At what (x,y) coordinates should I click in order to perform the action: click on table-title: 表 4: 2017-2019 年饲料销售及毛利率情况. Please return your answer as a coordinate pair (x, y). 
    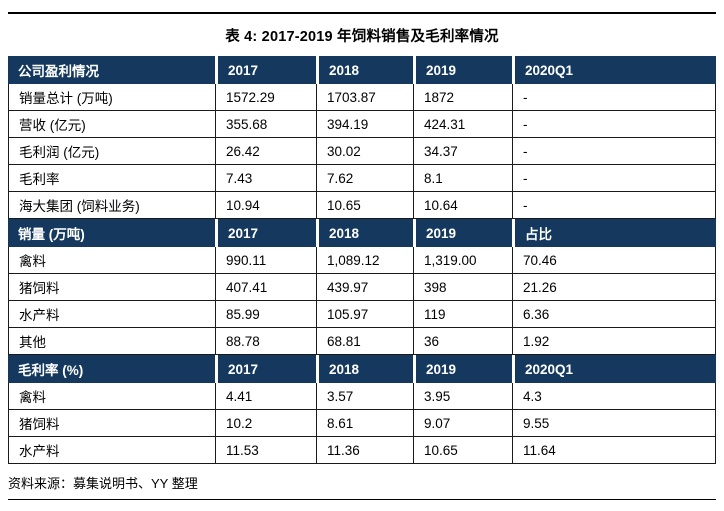
    Looking at the image, I should click on (362, 37).